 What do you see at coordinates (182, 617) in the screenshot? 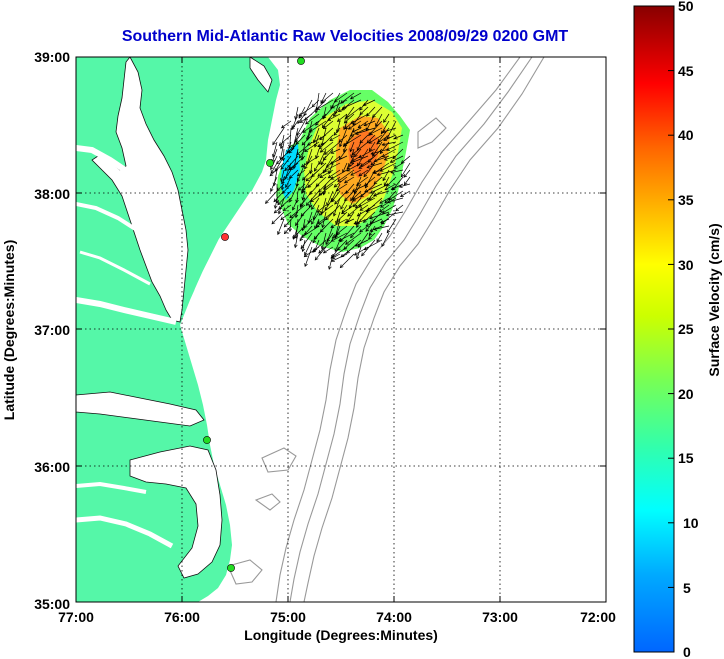
I see `x-tick-label: 76:00` at bounding box center [182, 617].